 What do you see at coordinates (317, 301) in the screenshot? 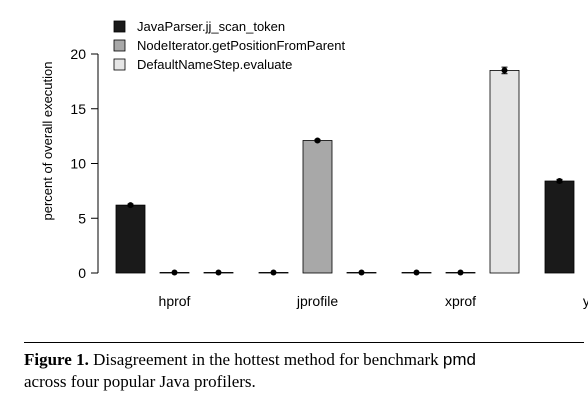
I see `x-category-label: jprofile` at bounding box center [317, 301].